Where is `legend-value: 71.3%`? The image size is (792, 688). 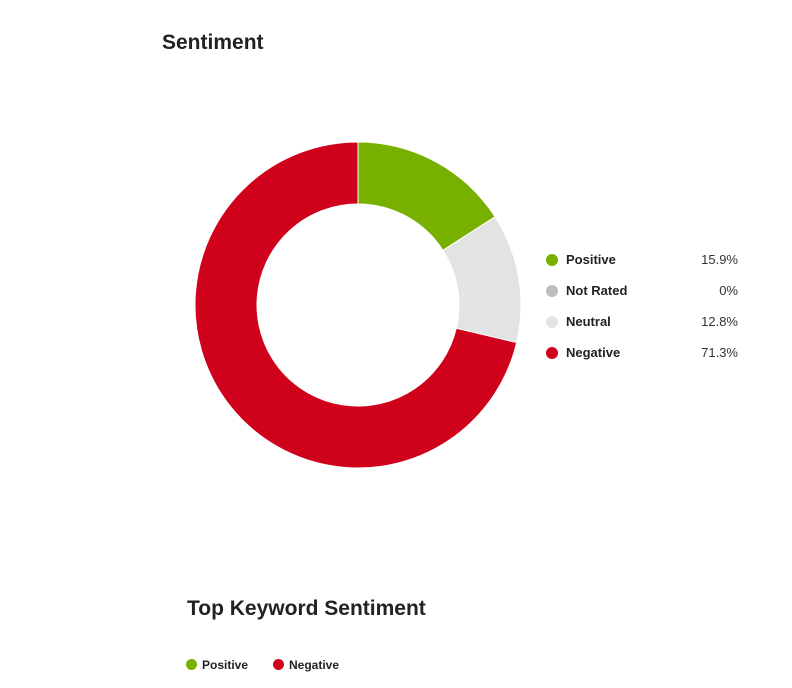 legend-value: 71.3% is located at coordinates (719, 352).